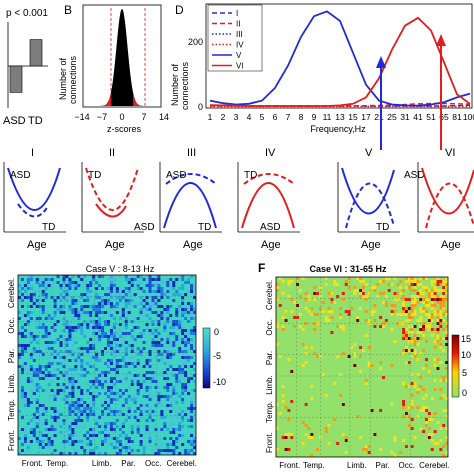 The image size is (474, 474). What do you see at coordinates (340, 61) in the screenshot?
I see `series-vi` at bounding box center [340, 61].